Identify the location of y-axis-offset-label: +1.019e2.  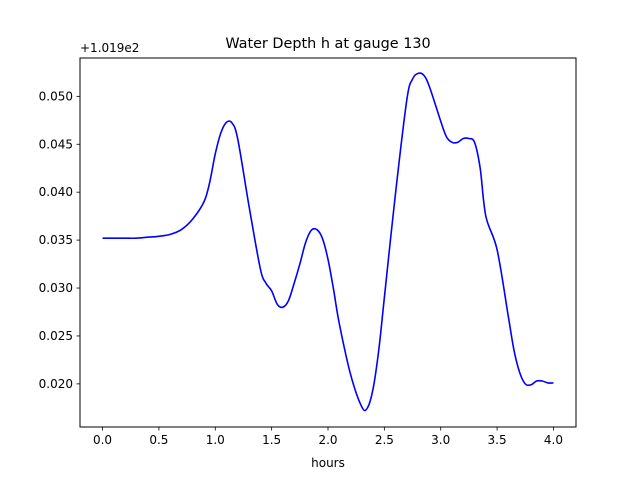
(109, 48).